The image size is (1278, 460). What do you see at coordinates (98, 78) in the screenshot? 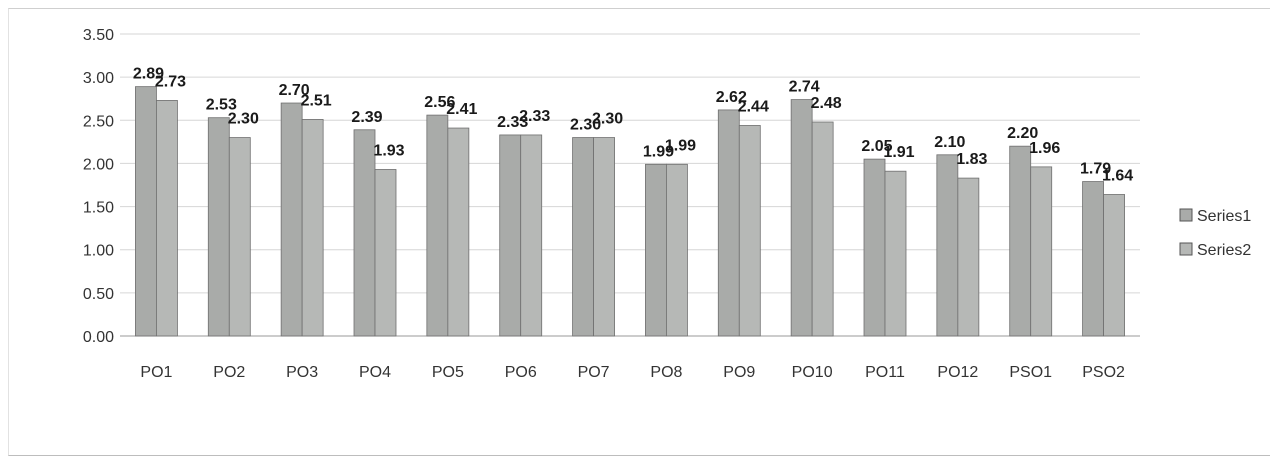
I see `y-tick-label: 3.00` at bounding box center [98, 78].